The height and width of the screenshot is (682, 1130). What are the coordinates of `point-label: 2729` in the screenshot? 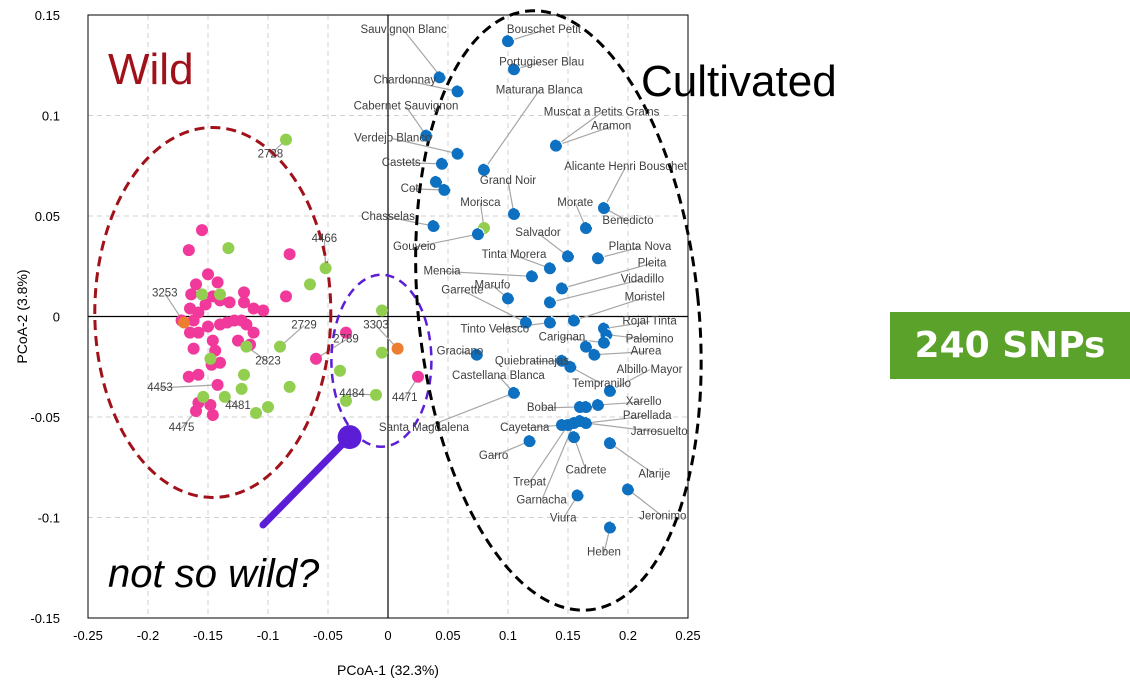 It's located at (304, 326).